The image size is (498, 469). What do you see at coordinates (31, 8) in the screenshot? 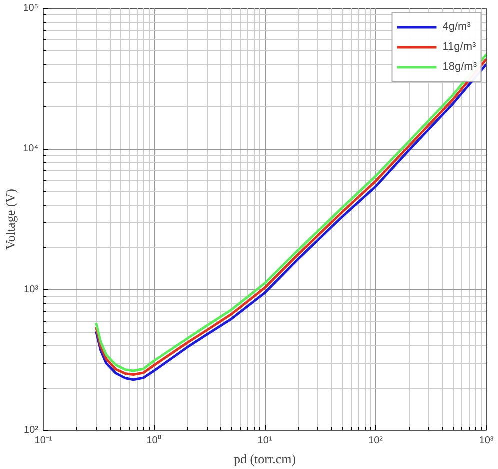
I see `y-tick-label: 10⁵` at bounding box center [31, 8].